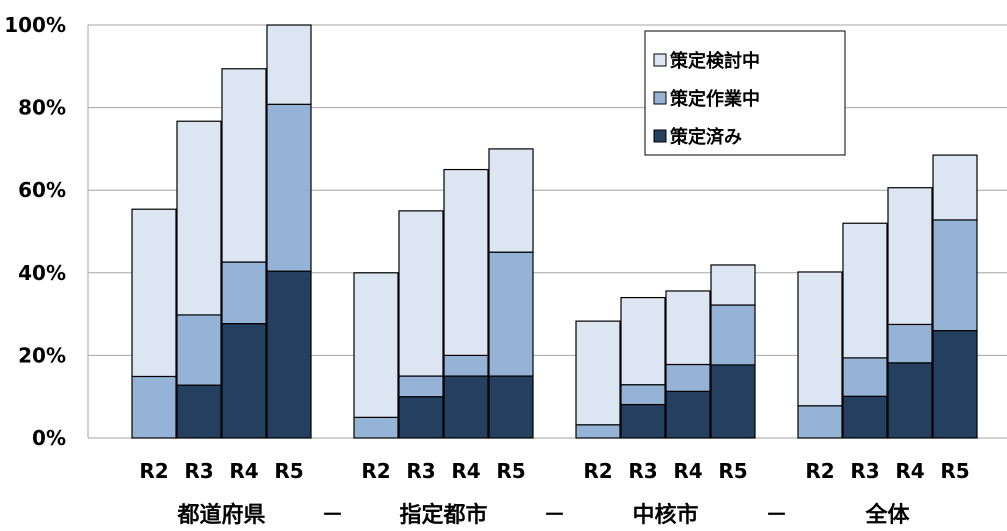  I want to click on y-tick-label: 80%, so click(42, 108).